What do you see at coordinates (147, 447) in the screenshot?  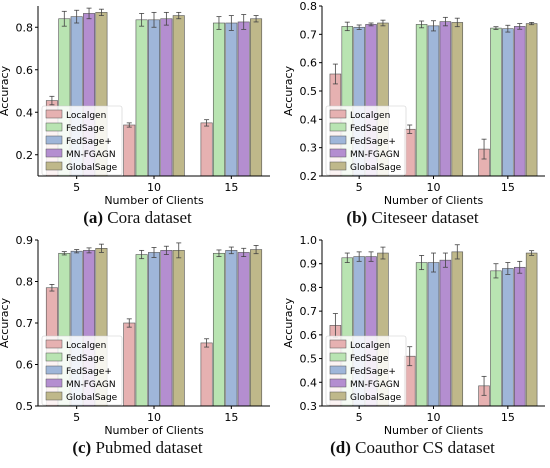 I see `caption-c-text: Pubmed dataset` at bounding box center [147, 447].